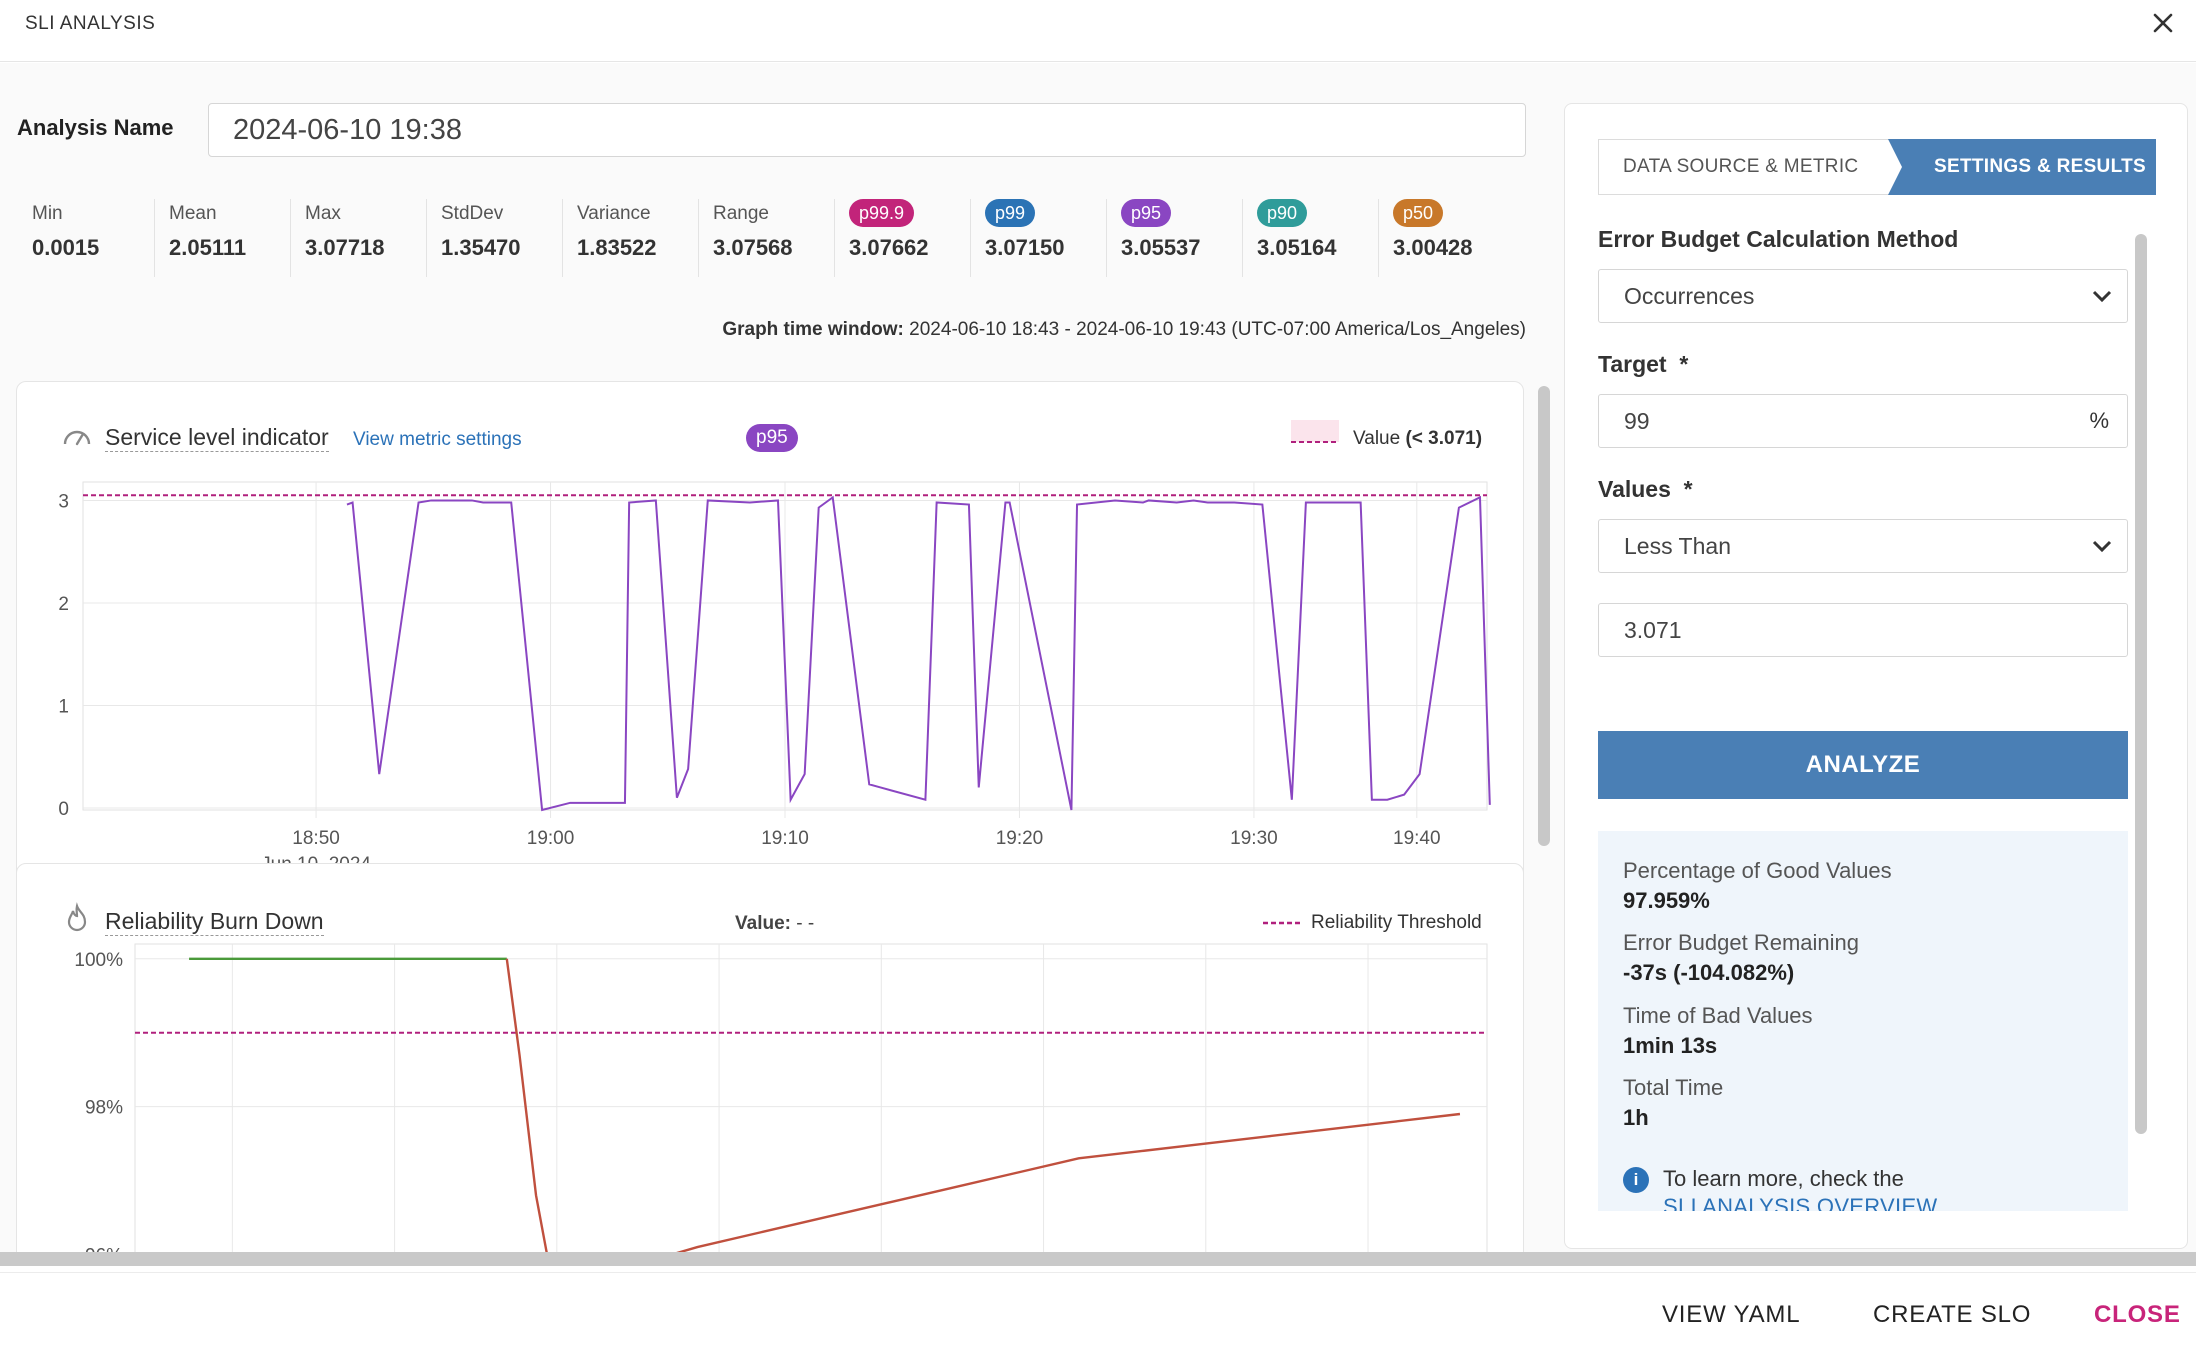 Image resolution: width=2196 pixels, height=1350 pixels. What do you see at coordinates (1778, 239) in the screenshot?
I see `method-label: Error Budget Calculation Method` at bounding box center [1778, 239].